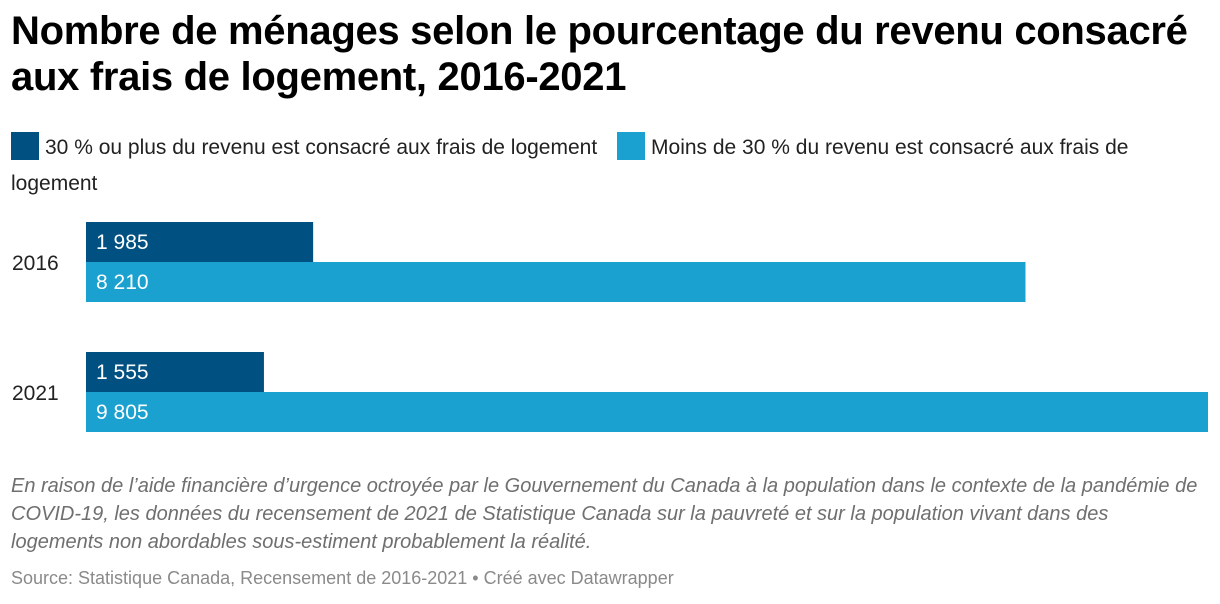  What do you see at coordinates (122, 412) in the screenshot?
I see `data-label-2021-series-1: 9 805` at bounding box center [122, 412].